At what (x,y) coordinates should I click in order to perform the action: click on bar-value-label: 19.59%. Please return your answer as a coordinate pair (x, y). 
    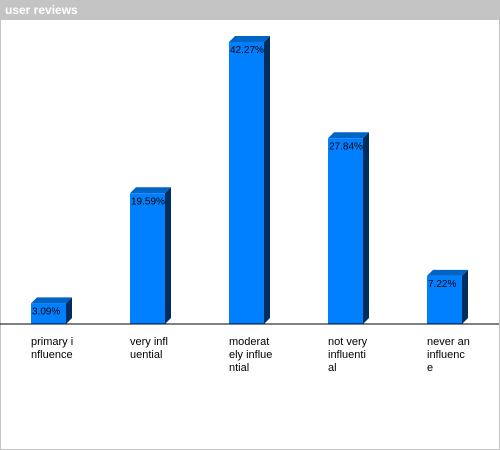
    Looking at the image, I should click on (148, 201).